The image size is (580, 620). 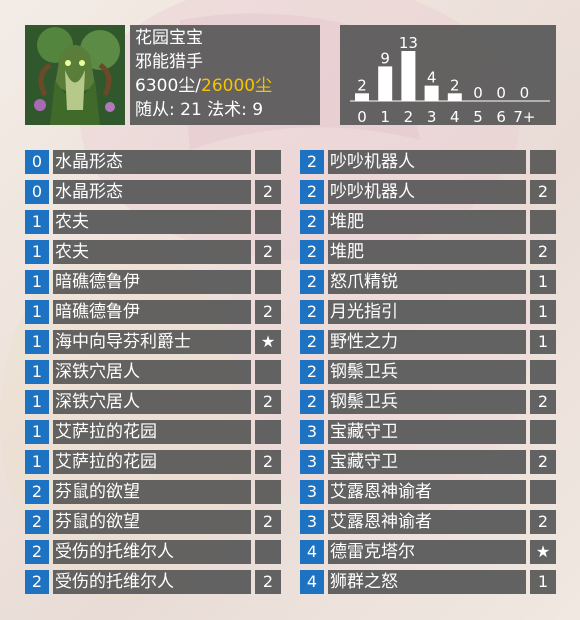 I want to click on card-row: 4 狮群之怒 1, so click(x=428, y=582).